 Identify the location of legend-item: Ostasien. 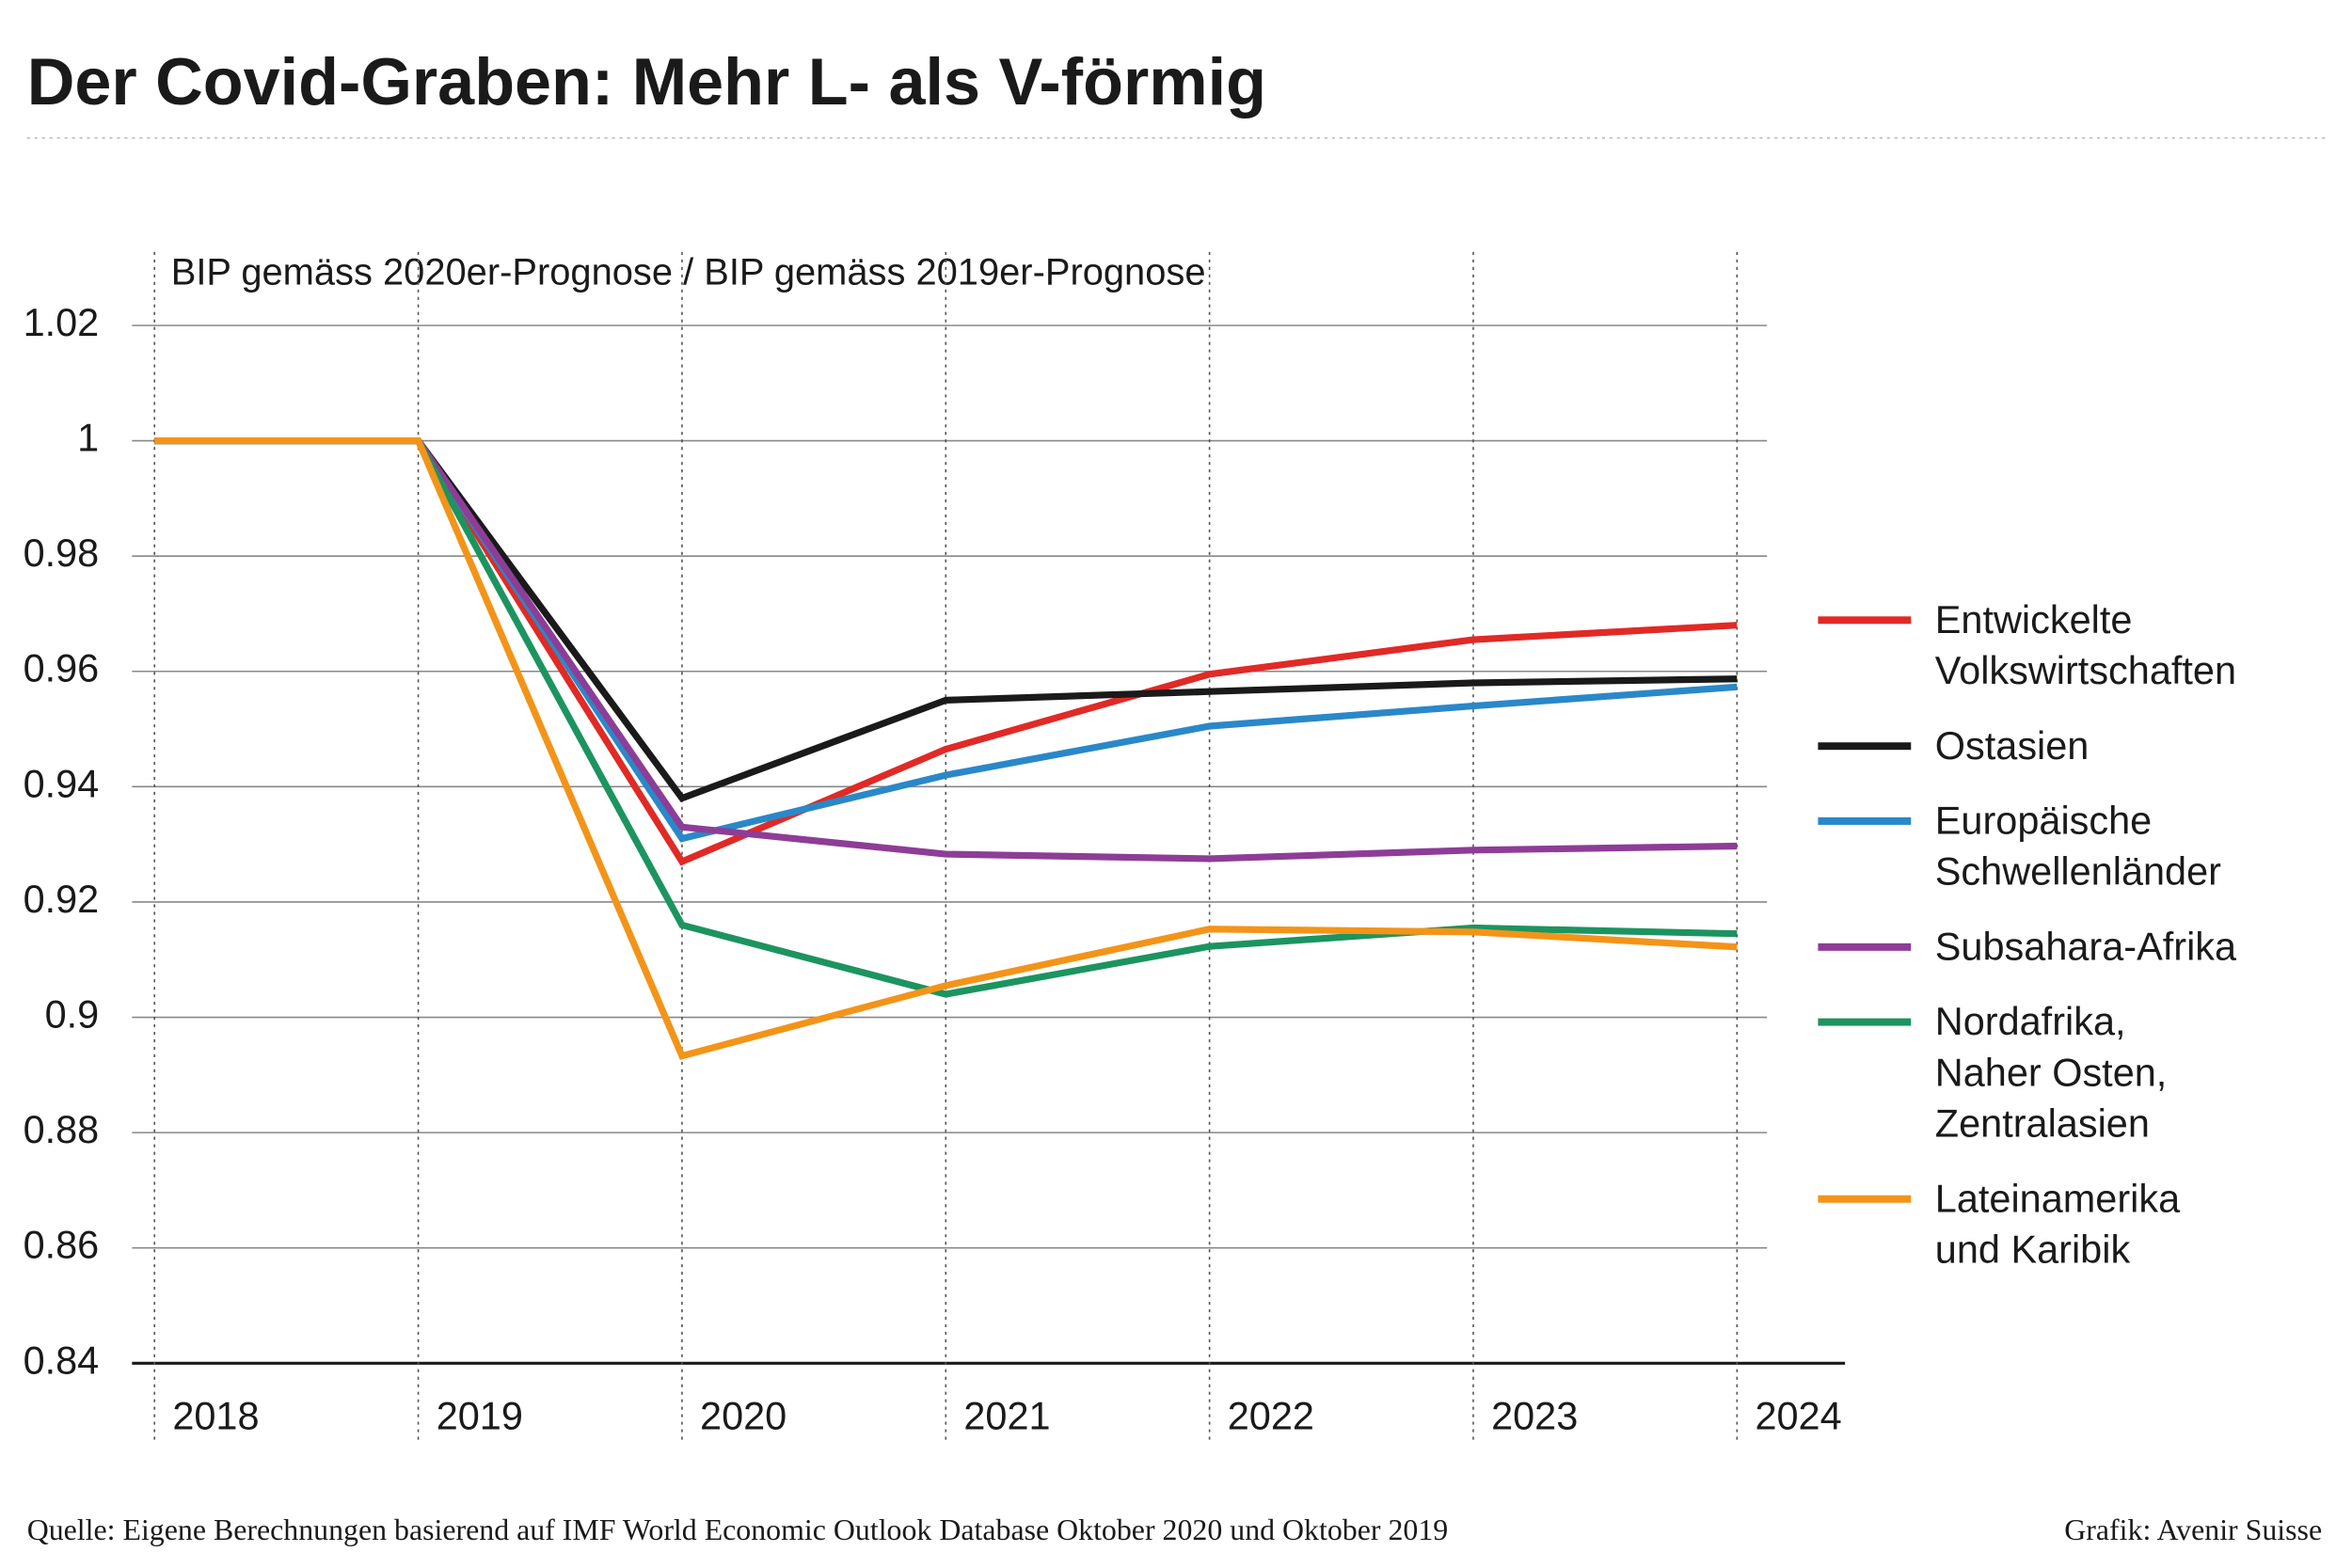
(2027, 745).